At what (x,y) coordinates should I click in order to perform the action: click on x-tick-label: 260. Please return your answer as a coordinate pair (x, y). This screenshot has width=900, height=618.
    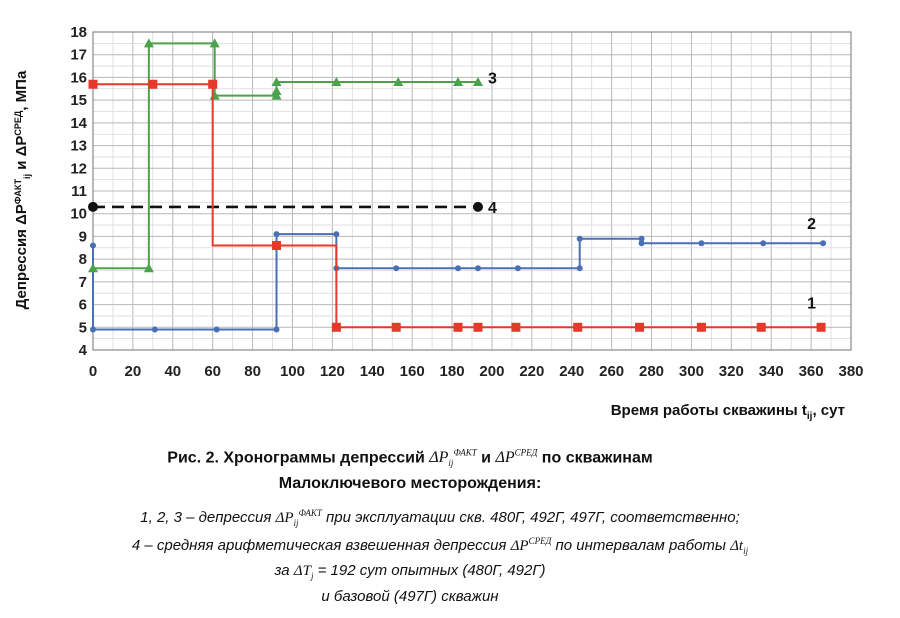
    Looking at the image, I should click on (611, 371).